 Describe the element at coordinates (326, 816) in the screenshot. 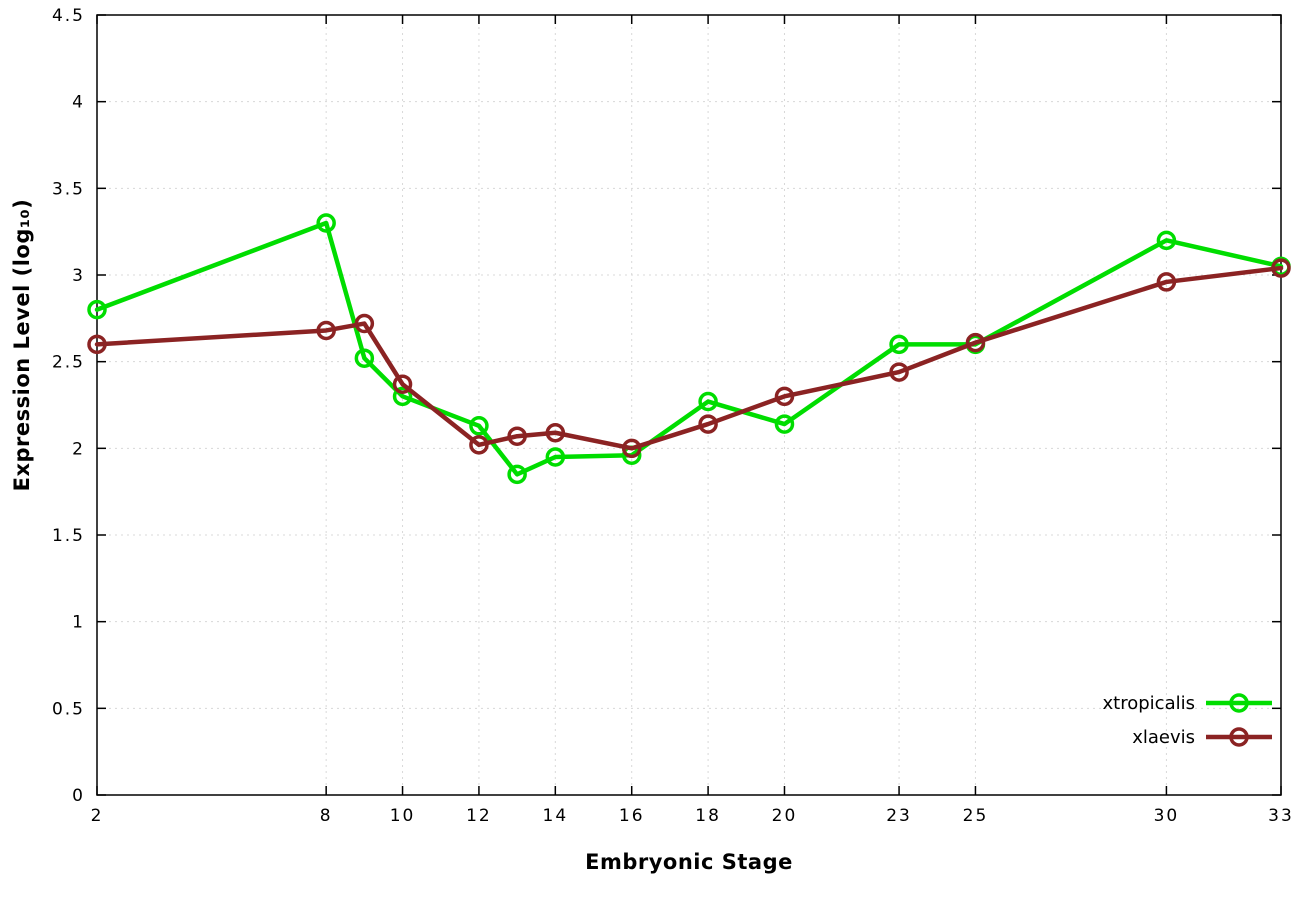

I see `x-tick-label: 8` at that location.